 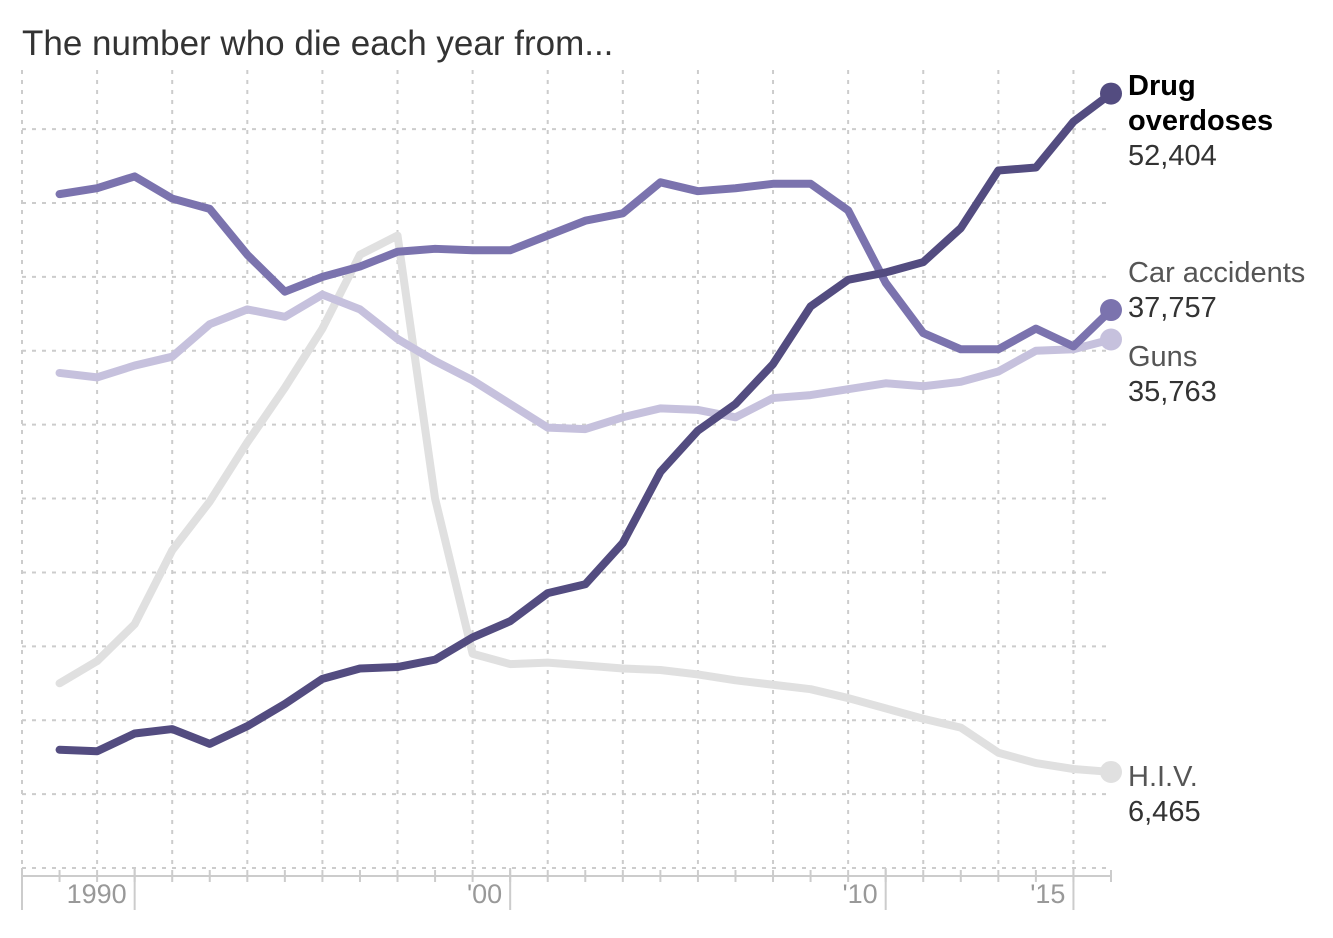 What do you see at coordinates (1163, 777) in the screenshot?
I see `series-name-label: H.I.V.` at bounding box center [1163, 777].